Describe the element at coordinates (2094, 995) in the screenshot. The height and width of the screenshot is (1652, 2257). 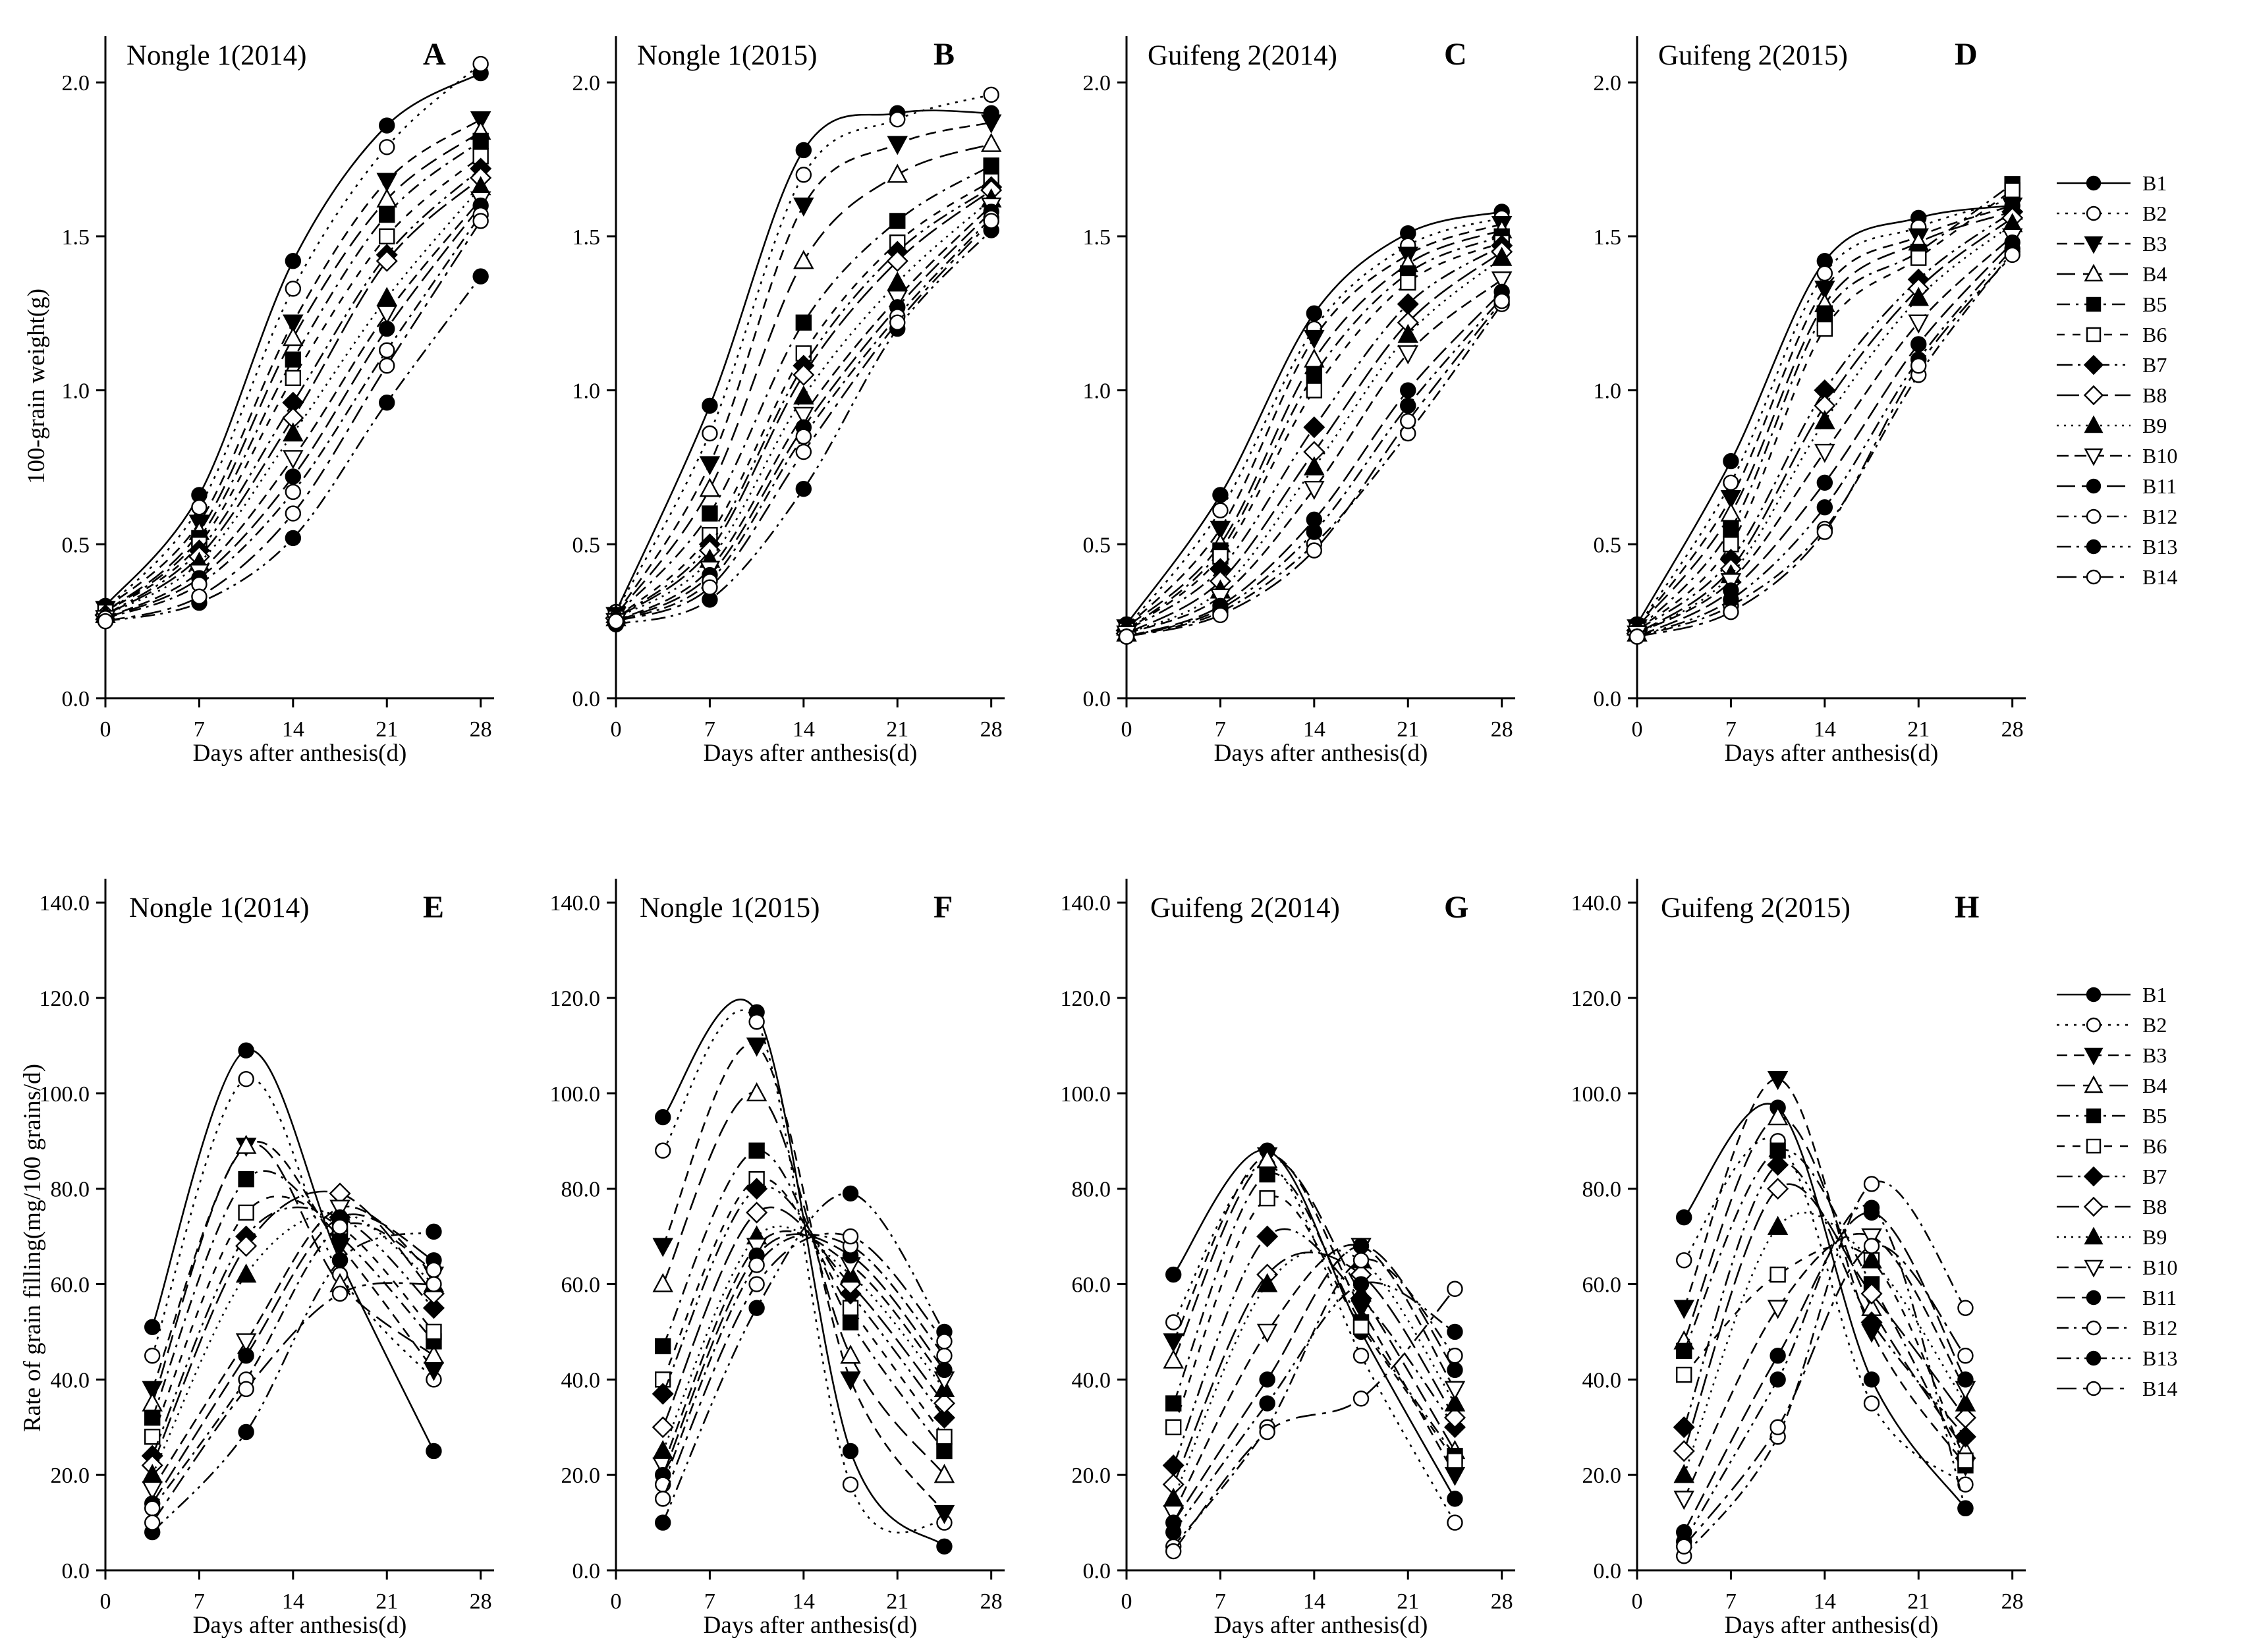
I see `legend-key-b1` at that location.